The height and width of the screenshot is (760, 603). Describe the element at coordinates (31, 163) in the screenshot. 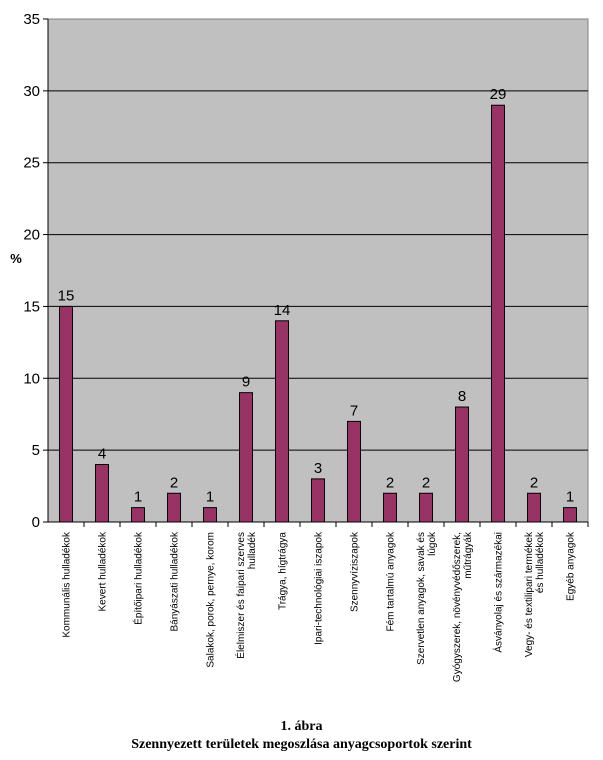

I see `y-tick-label: 25` at that location.